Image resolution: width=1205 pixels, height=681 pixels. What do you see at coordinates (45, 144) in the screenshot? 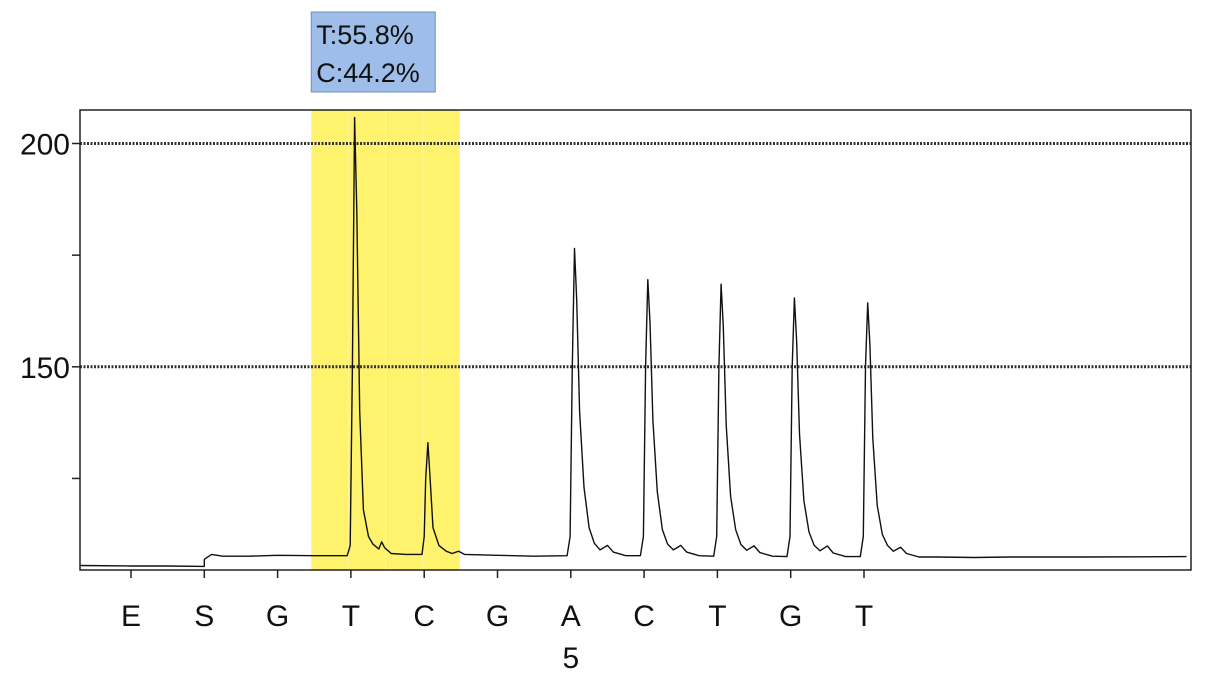
I see `y-tick-label-200: 200` at bounding box center [45, 144].